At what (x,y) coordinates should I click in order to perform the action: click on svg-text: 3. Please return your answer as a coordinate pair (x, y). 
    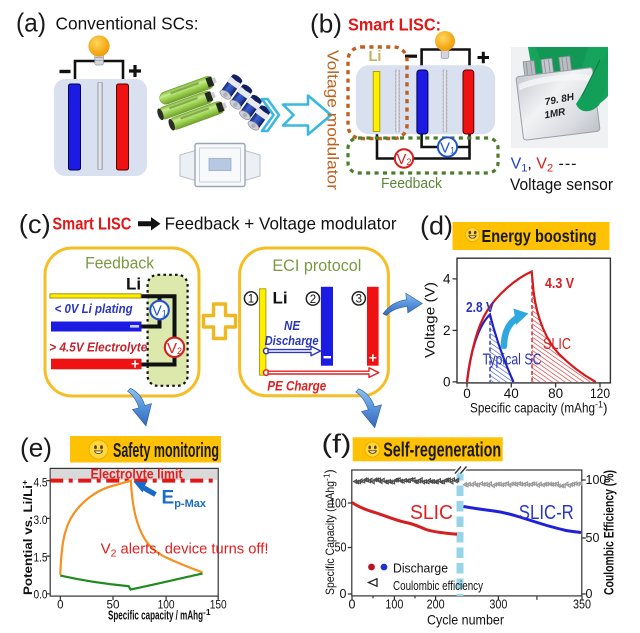
    Looking at the image, I should click on (359, 300).